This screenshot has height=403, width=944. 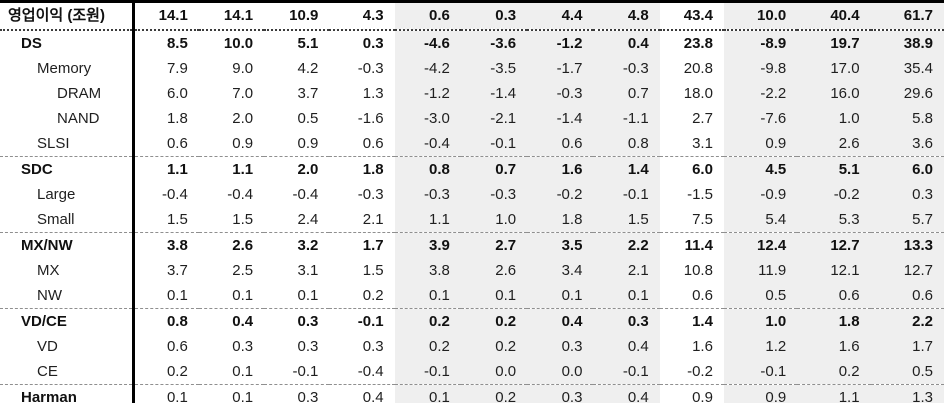 I want to click on value-cell: 1.3, so click(x=907, y=393).